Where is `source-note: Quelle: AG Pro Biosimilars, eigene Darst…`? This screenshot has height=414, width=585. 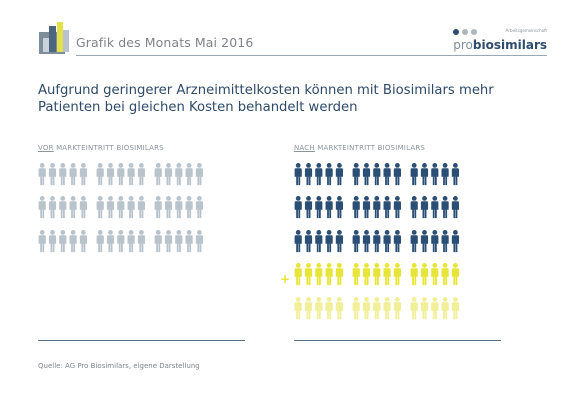
source-note: Quelle: AG Pro Biosimilars, eigene Darst… is located at coordinates (119, 366).